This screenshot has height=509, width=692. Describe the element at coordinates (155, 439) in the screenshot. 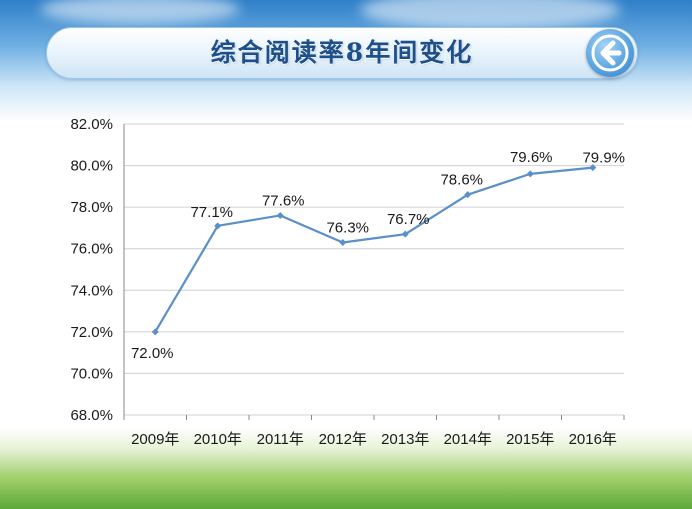

I see `x-tick-label: 2009年` at that location.